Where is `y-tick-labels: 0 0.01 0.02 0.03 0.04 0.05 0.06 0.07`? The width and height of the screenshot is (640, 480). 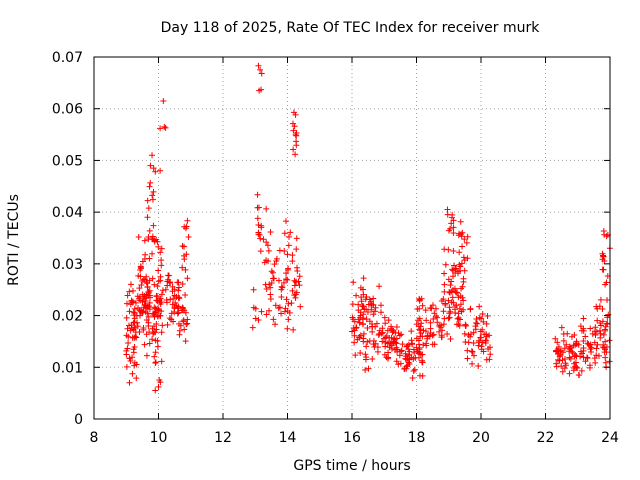
y-tick-labels: 0 0.01 0.02 0.03 0.04 0.05 0.06 0.07 is located at coordinates (67, 239).